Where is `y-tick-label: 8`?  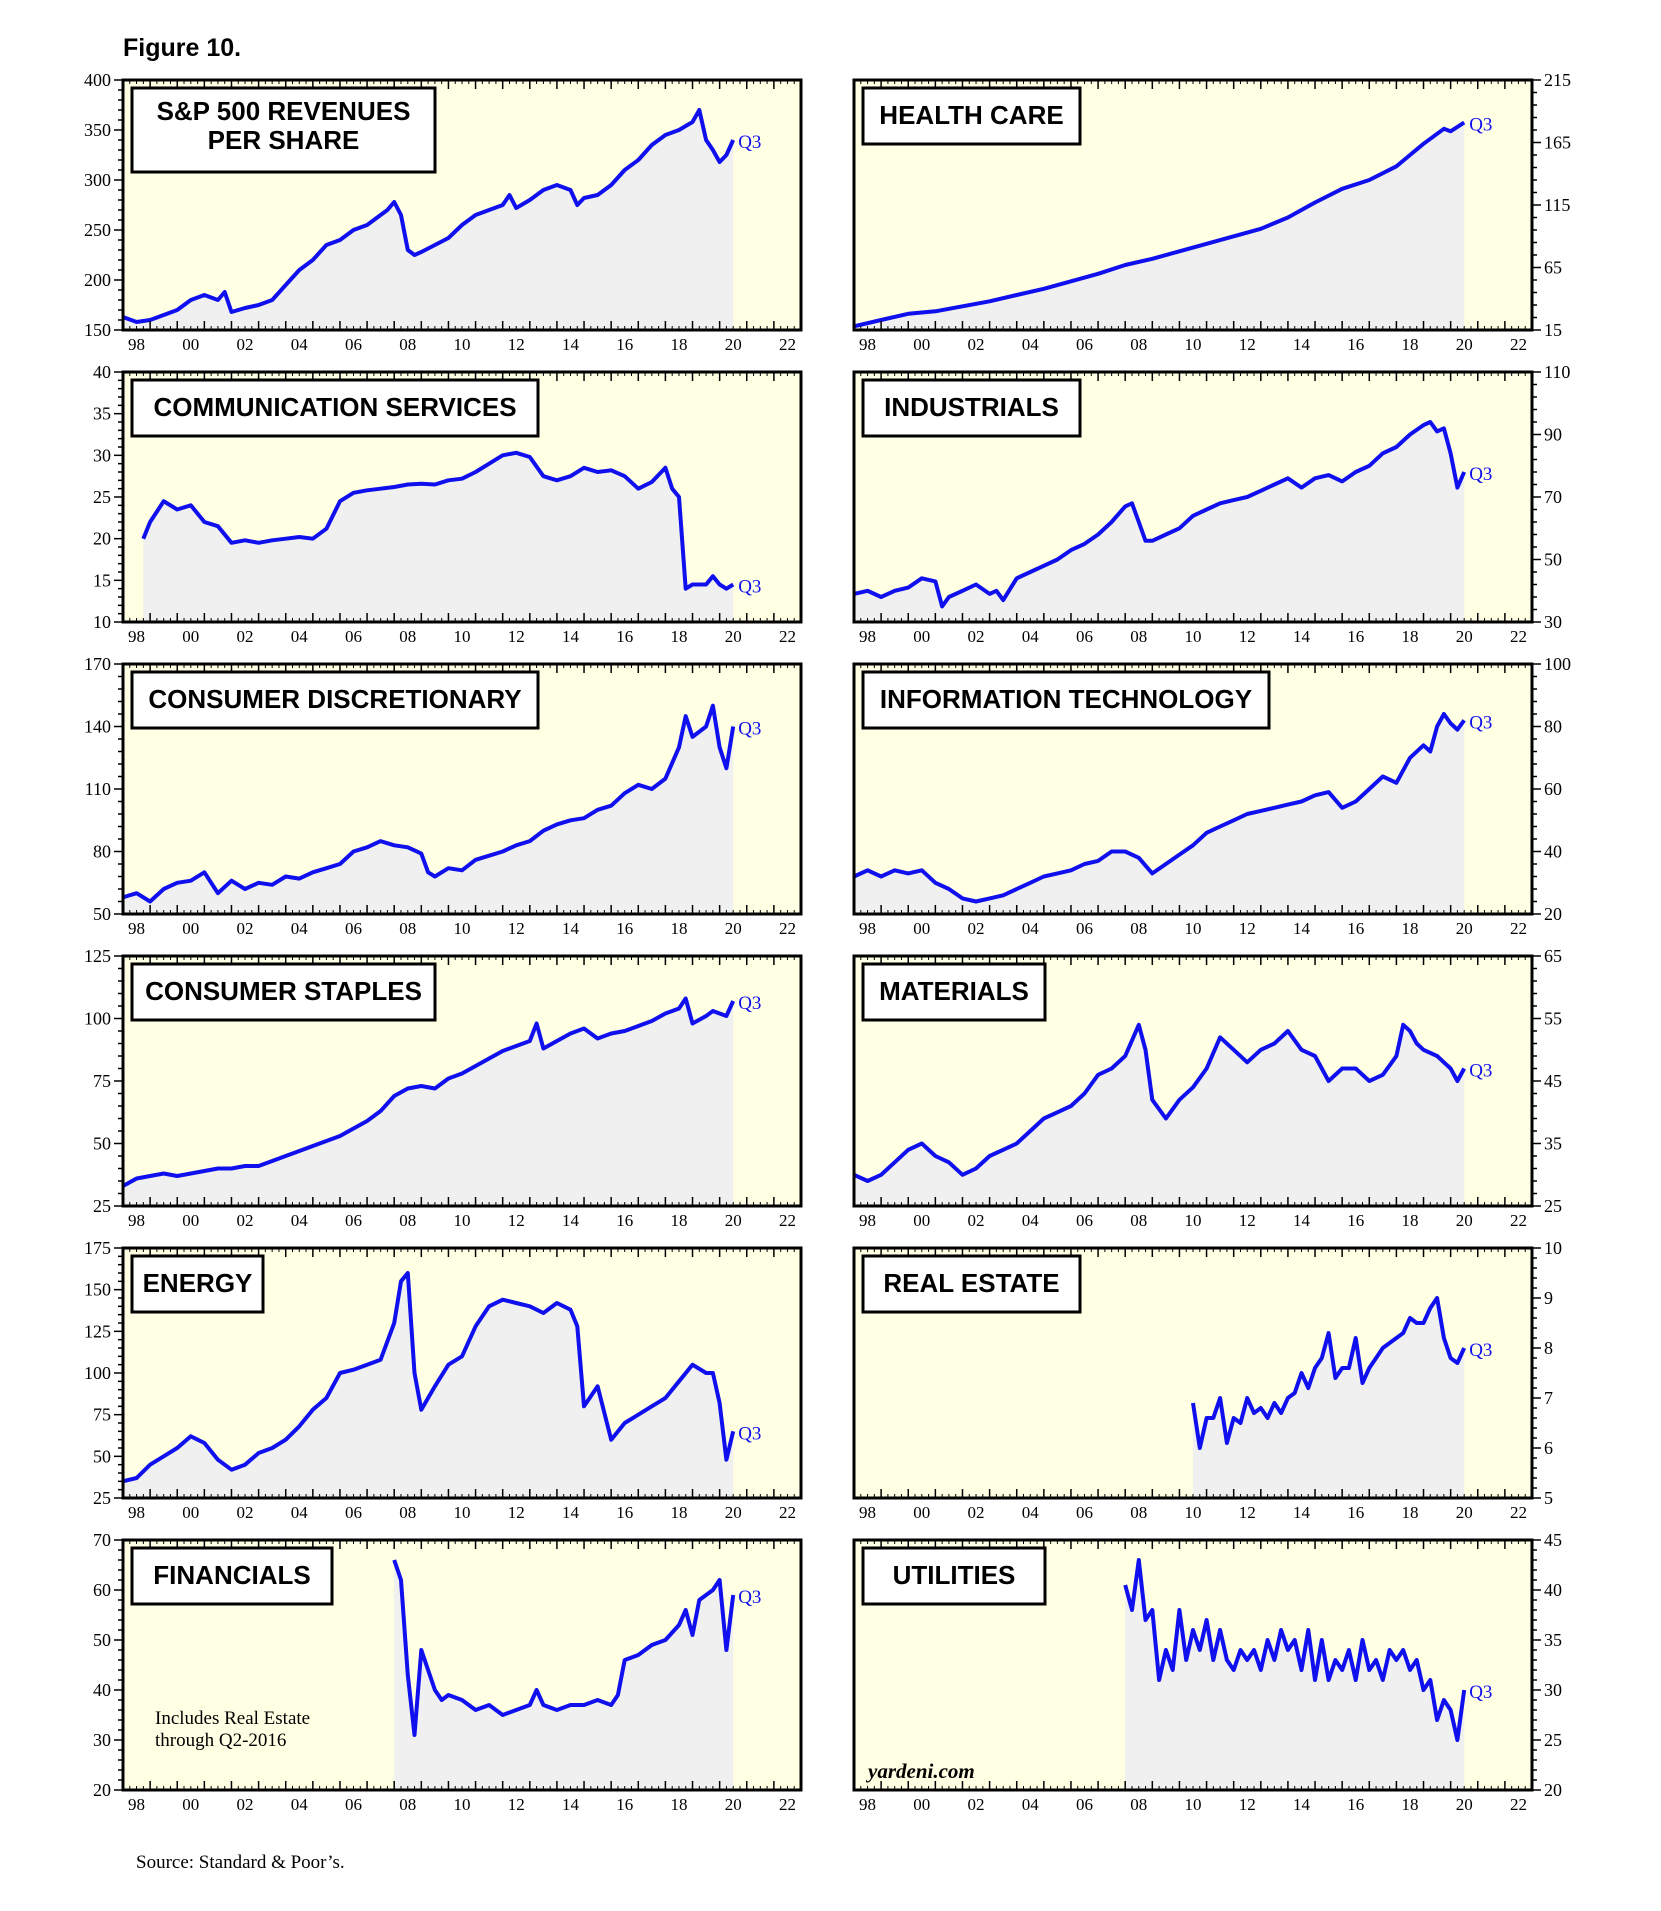
y-tick-label: 8 is located at coordinates (1548, 1348).